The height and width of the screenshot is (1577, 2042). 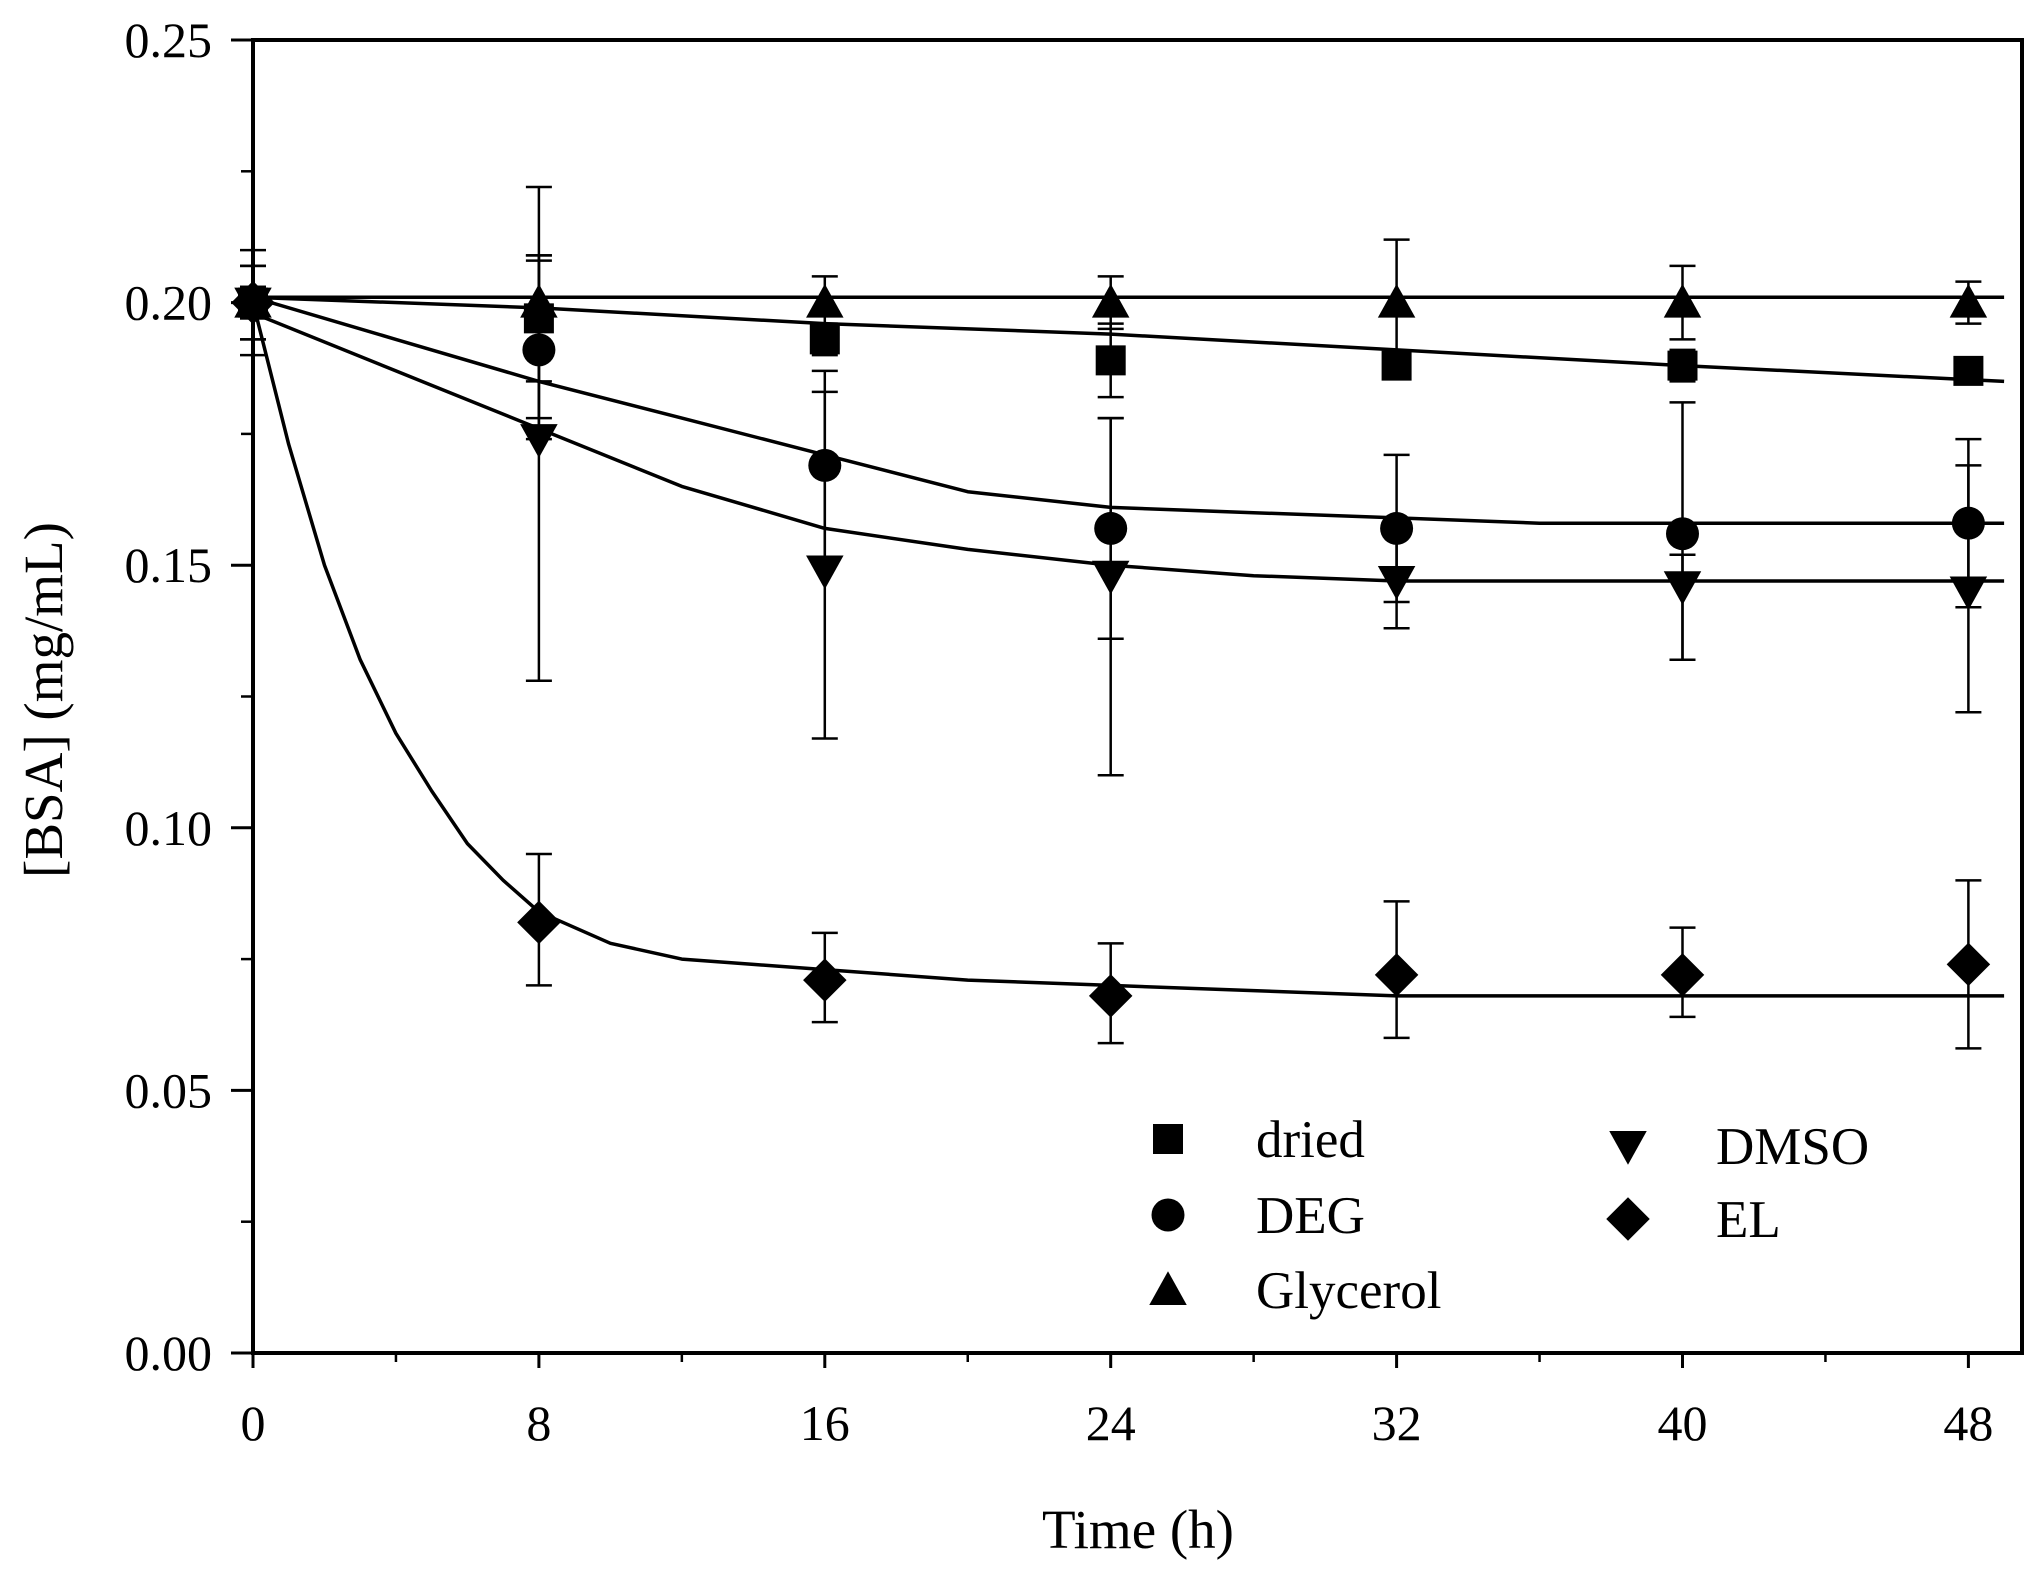 What do you see at coordinates (1397, 1423) in the screenshot?
I see `x-tick-label: 32` at bounding box center [1397, 1423].